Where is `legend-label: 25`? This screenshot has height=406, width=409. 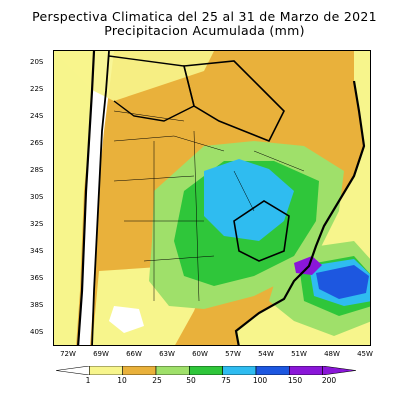
legend-label: 25 is located at coordinates (157, 380).